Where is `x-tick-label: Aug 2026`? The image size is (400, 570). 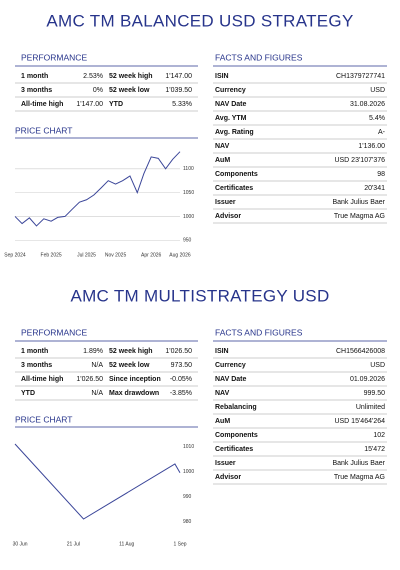
x-tick-label: Aug 2026 is located at coordinates (180, 255).